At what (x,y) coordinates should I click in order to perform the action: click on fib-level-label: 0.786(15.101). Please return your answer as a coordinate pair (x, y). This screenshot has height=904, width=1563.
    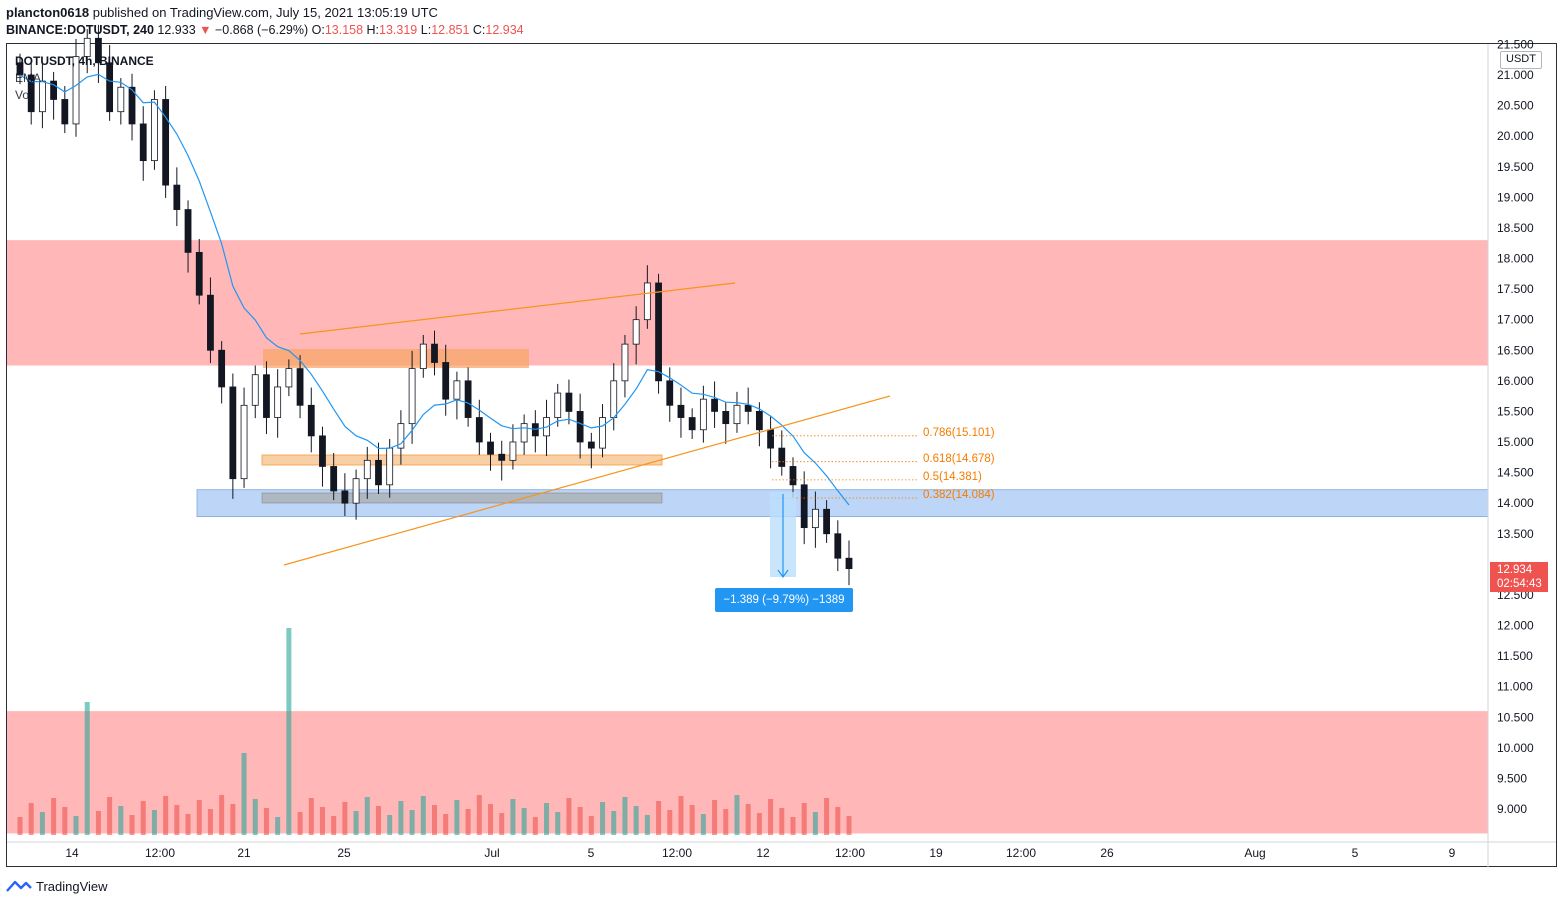
    Looking at the image, I should click on (959, 432).